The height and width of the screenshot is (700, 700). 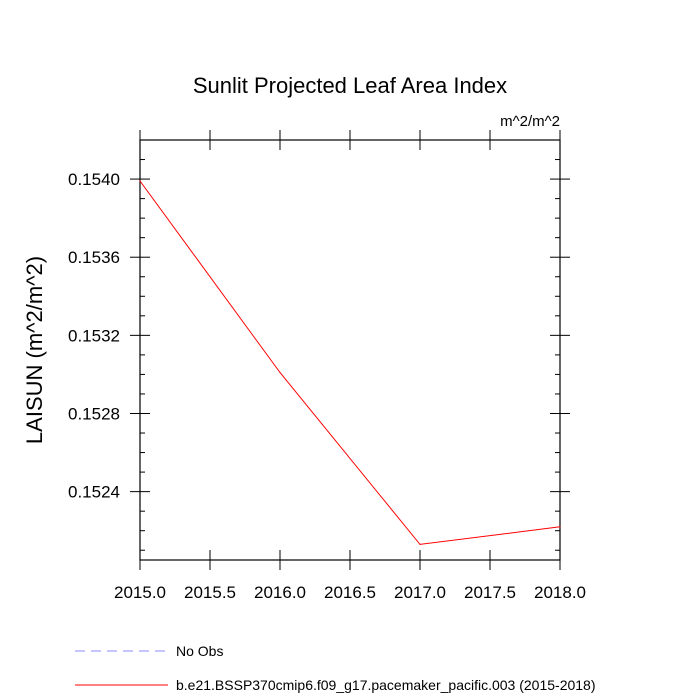 I want to click on y-tick-label: 0.1524, so click(x=94, y=492).